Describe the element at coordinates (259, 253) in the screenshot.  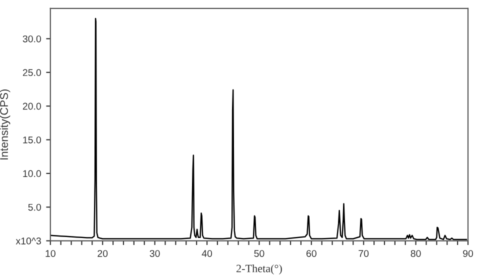
I see `x-tick-label: 50` at that location.